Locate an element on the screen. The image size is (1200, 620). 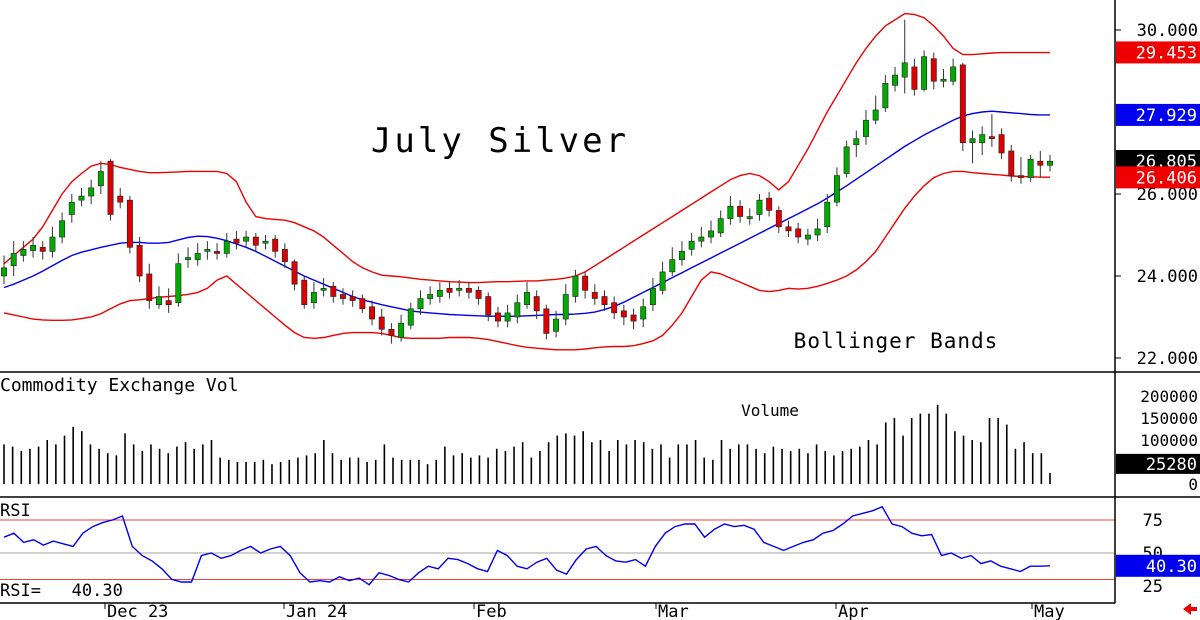
x-tick-label: Feb is located at coordinates (491, 611).